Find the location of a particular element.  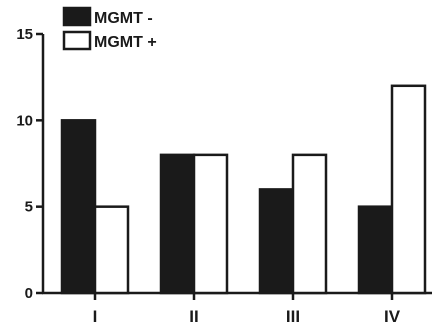

x-axis: I II III IV is located at coordinates (237, 308).